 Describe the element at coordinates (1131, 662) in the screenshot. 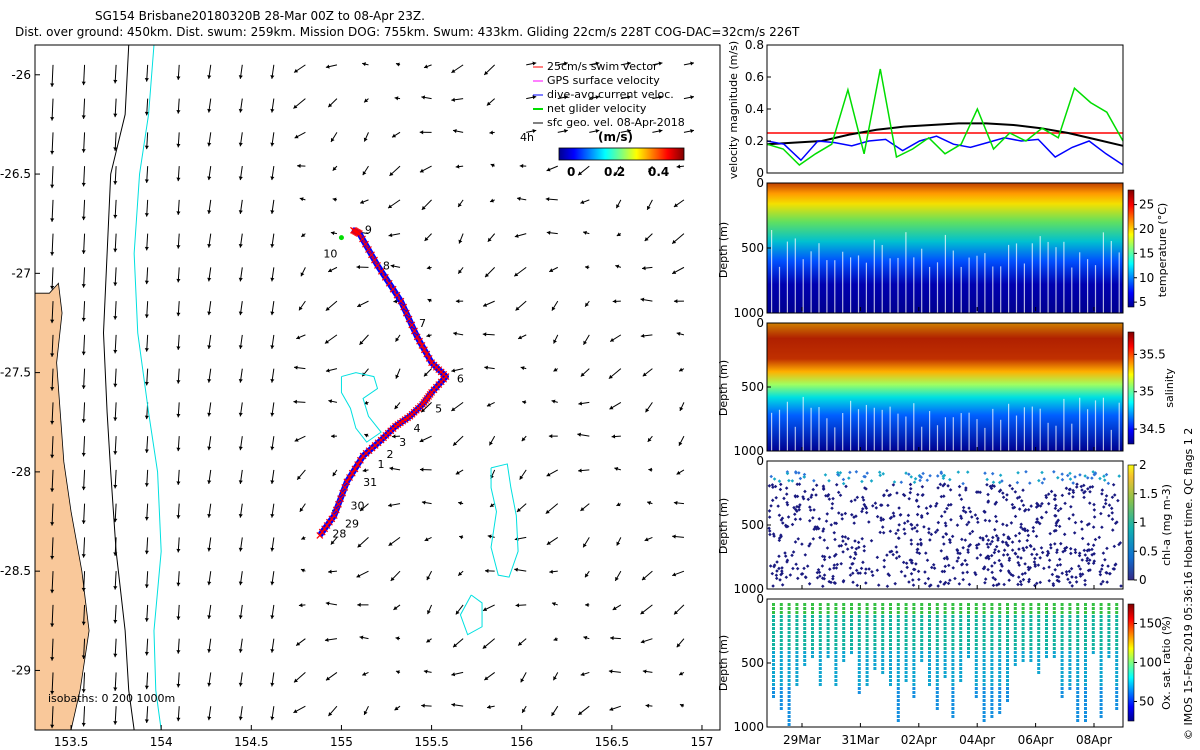

I see `oxygen-colorbar` at that location.